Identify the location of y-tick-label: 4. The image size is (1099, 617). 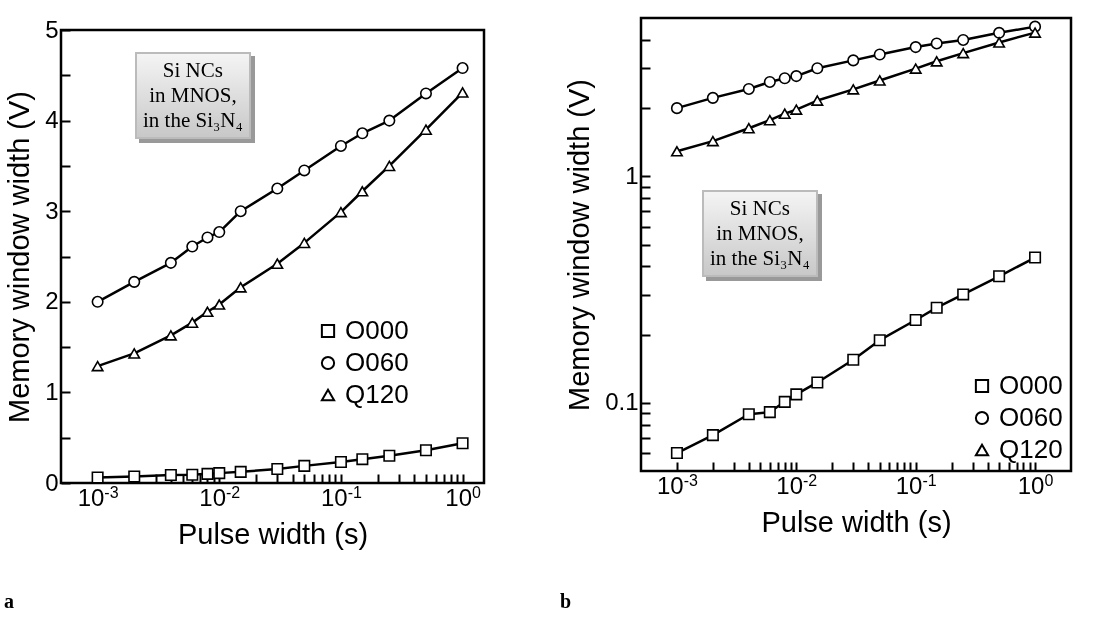
(52, 120).